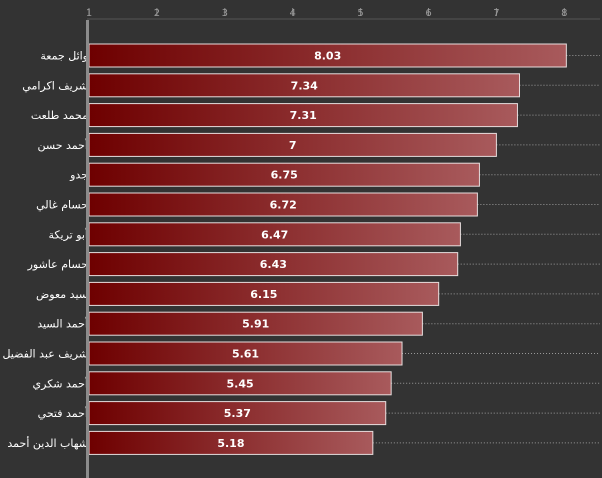 The image size is (602, 478). Describe the element at coordinates (237, 413) in the screenshot. I see `data-label: 5.37` at that location.